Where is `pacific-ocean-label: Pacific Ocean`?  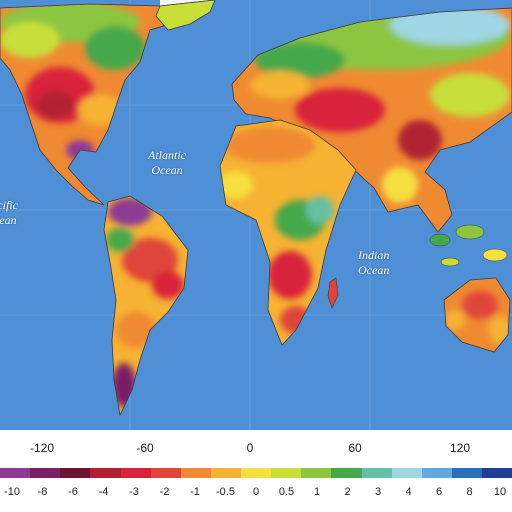 pacific-ocean-label: Pacific Ocean is located at coordinates (9, 212).